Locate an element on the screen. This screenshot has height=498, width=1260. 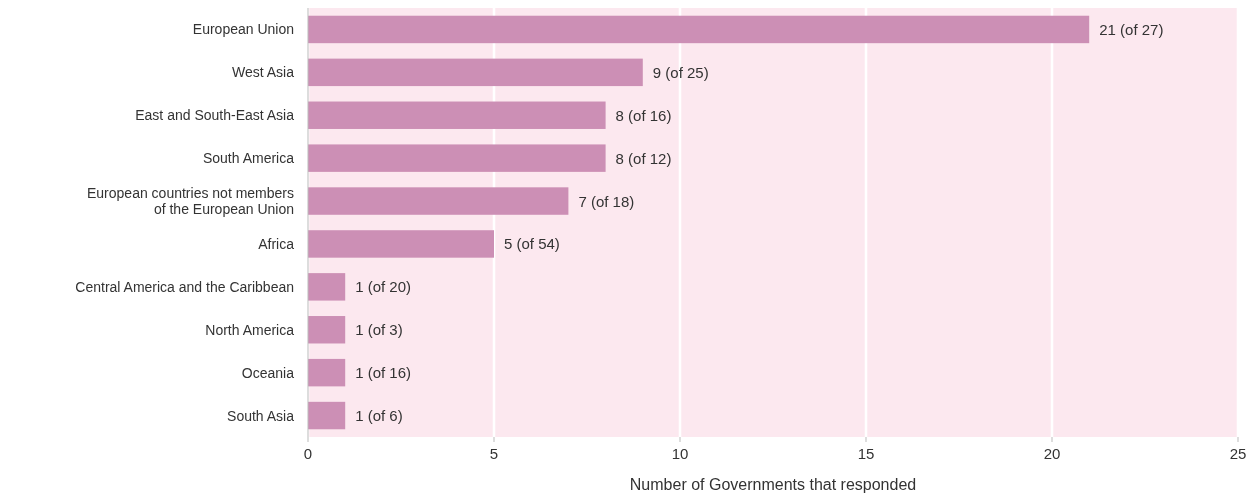
data-label: 8 (of 12) is located at coordinates (643, 158).